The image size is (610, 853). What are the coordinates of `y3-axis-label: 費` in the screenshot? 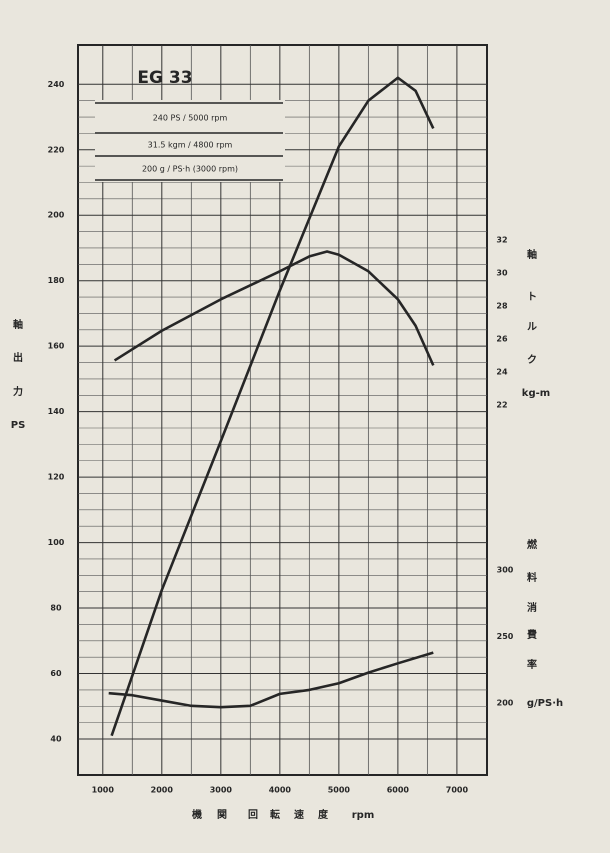 It's located at (532, 634).